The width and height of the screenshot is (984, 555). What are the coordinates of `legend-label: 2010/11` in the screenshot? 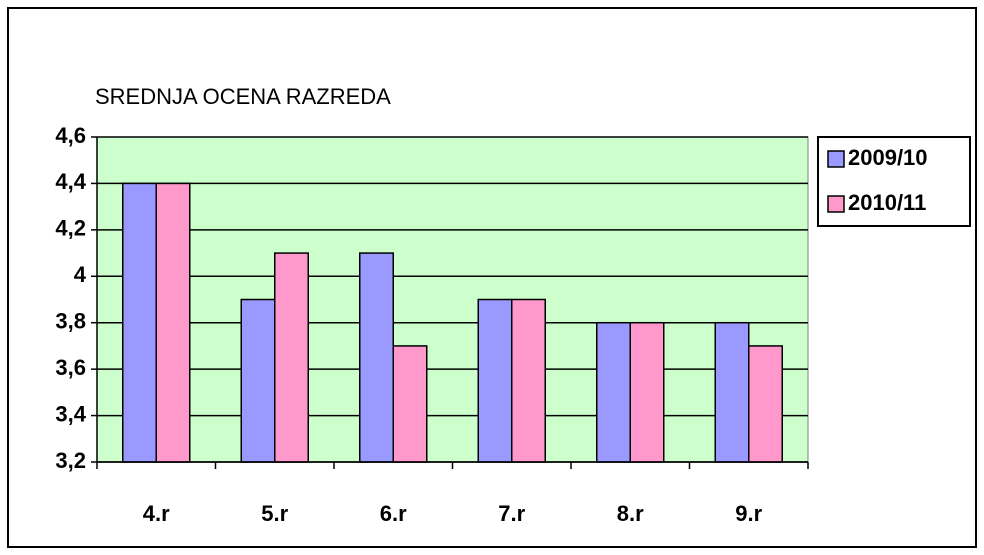 It's located at (887, 202).